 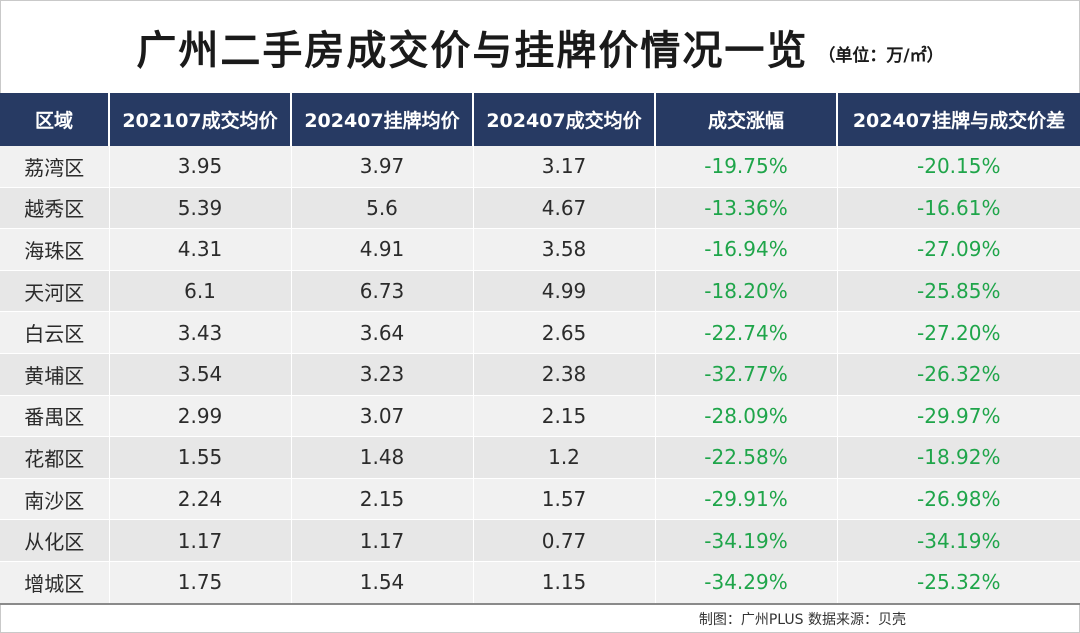 What do you see at coordinates (958, 291) in the screenshot?
I see `cell-listing-deal-gap: -25.85%` at bounding box center [958, 291].